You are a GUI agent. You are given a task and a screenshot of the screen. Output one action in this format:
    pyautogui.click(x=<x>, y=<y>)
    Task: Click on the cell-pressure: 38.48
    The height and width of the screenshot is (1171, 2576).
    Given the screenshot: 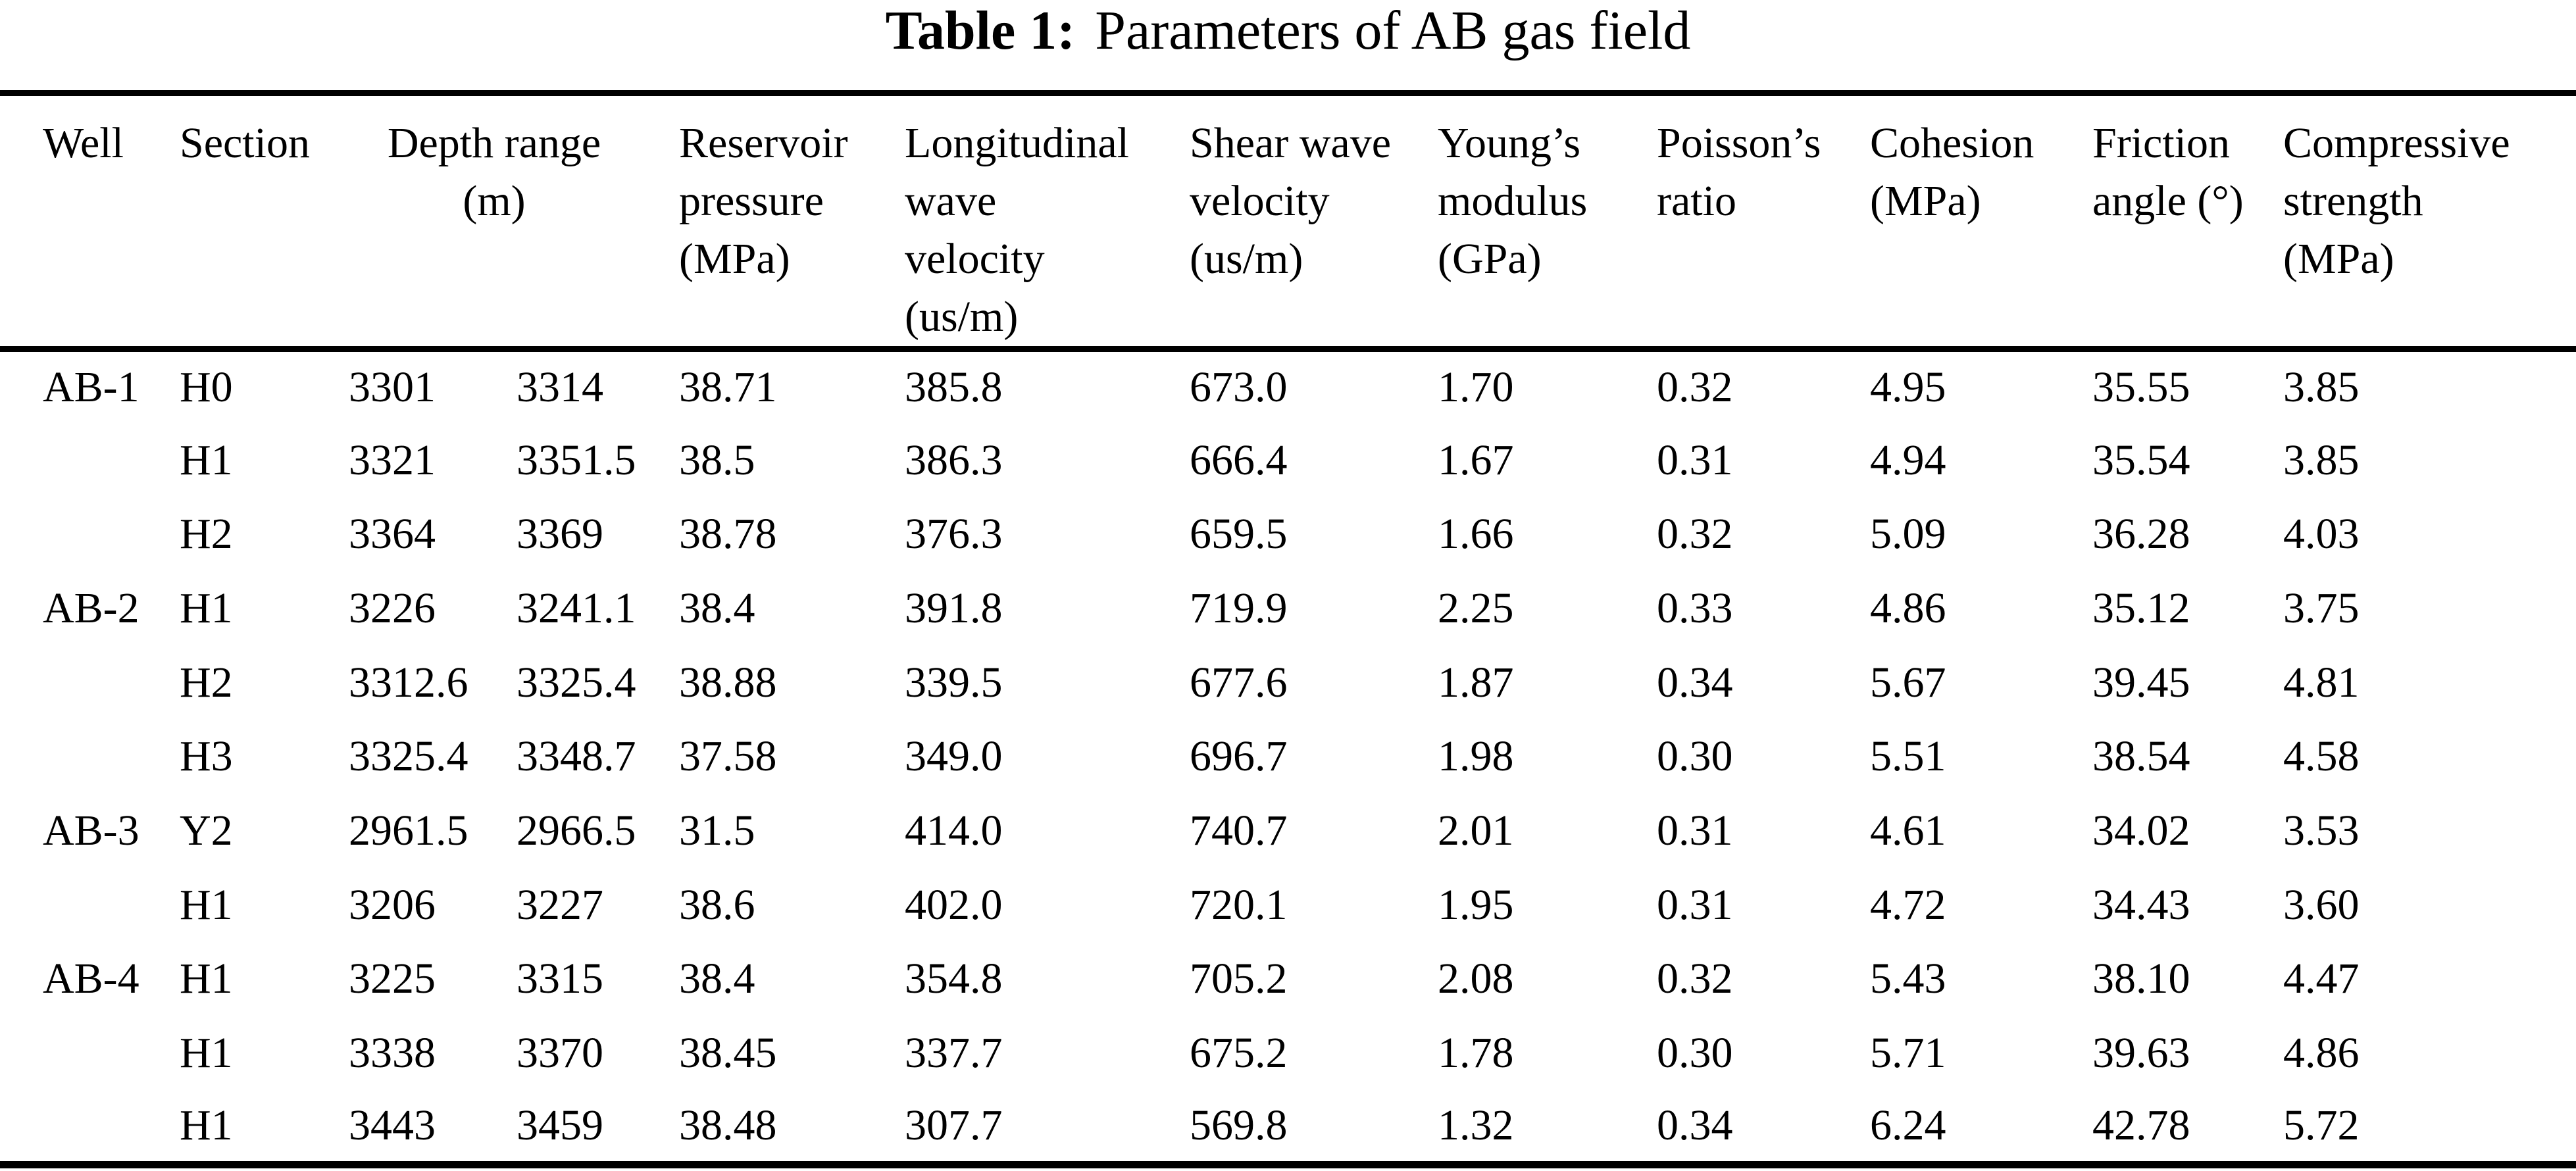 What is the action you would take?
    pyautogui.click(x=728, y=1125)
    